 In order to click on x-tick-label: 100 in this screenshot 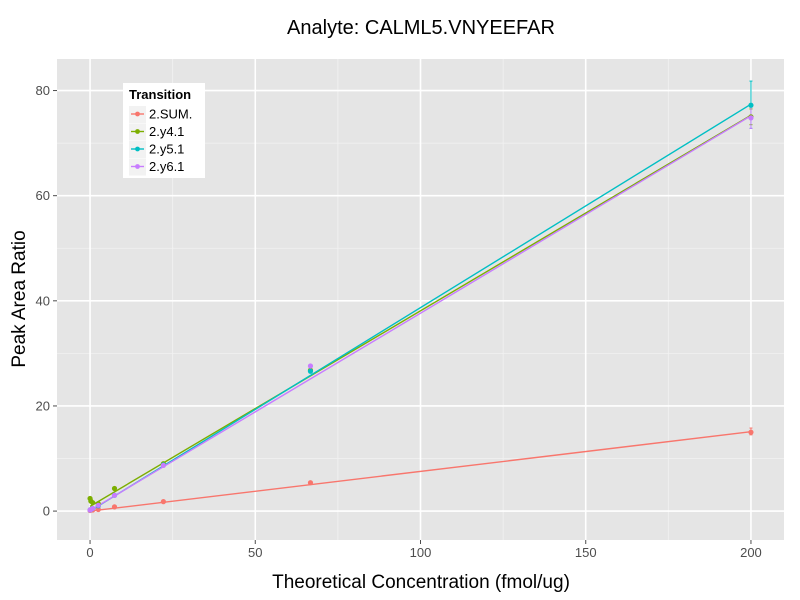, I will do `click(421, 552)`.